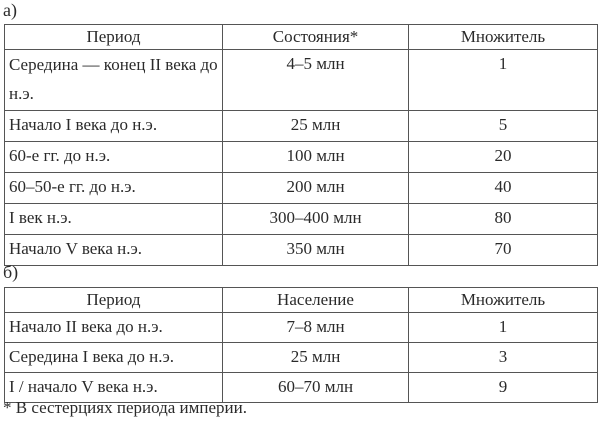 The width and height of the screenshot is (600, 422). Describe the element at coordinates (315, 300) in the screenshot. I see `column-header: Население` at that location.